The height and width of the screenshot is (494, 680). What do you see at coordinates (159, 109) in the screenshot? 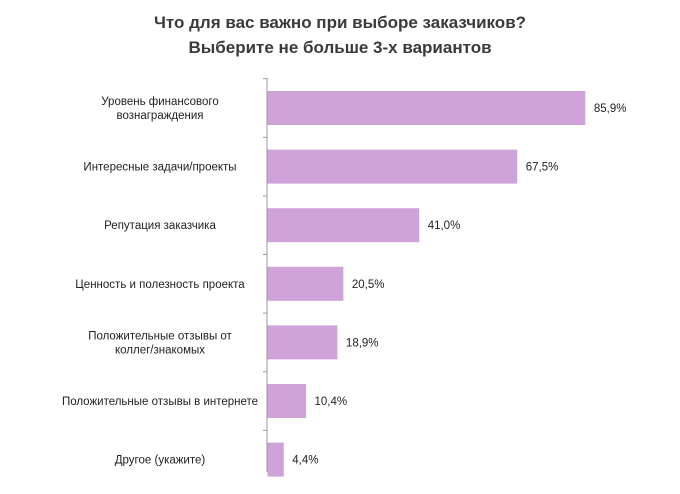
I see `category-label: Уровень финансового вознаграждения` at bounding box center [159, 109].